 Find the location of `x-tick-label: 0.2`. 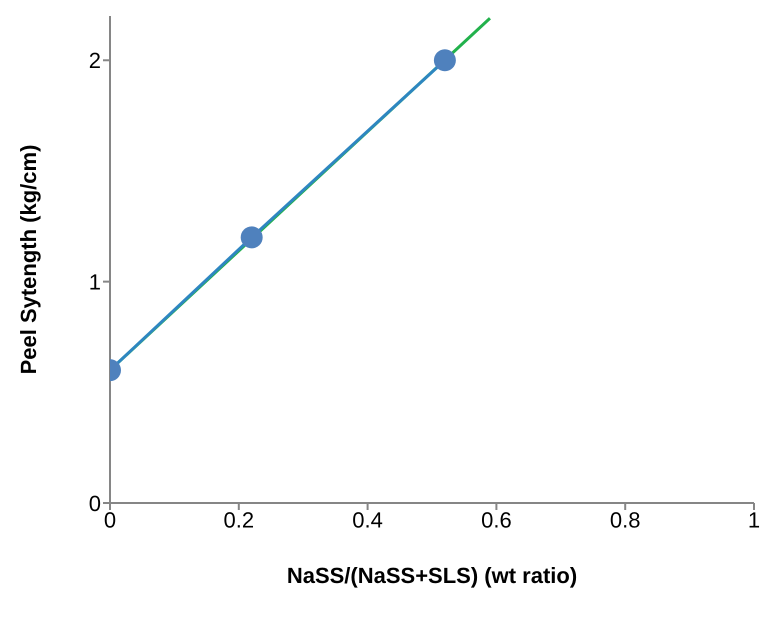

x-tick-label: 0.2 is located at coordinates (239, 520).